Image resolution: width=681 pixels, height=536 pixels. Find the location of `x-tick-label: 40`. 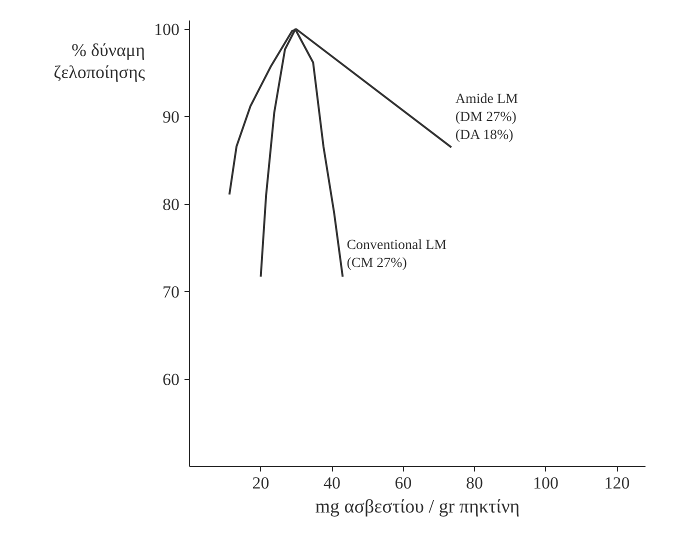

x-tick-label: 40 is located at coordinates (332, 483).